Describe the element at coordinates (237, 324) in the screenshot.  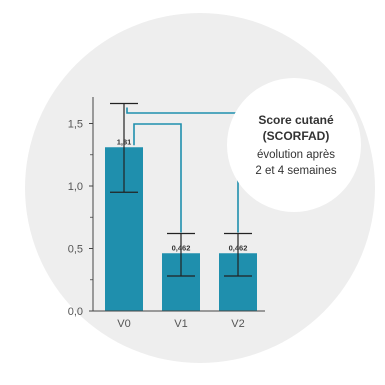
I see `x-tick-label-v2: V2` at that location.